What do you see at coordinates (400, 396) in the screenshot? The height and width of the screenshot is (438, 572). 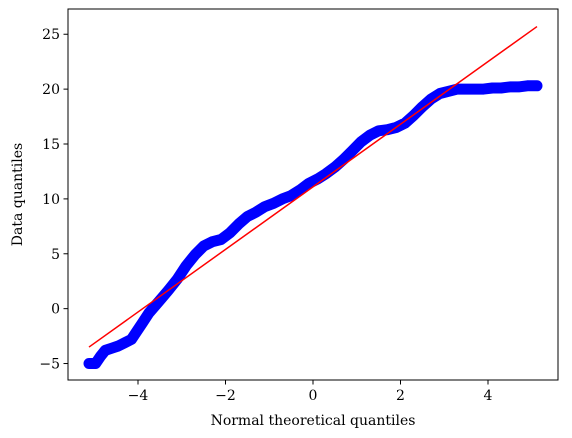 I see `x-tick-label: 2` at bounding box center [400, 396].